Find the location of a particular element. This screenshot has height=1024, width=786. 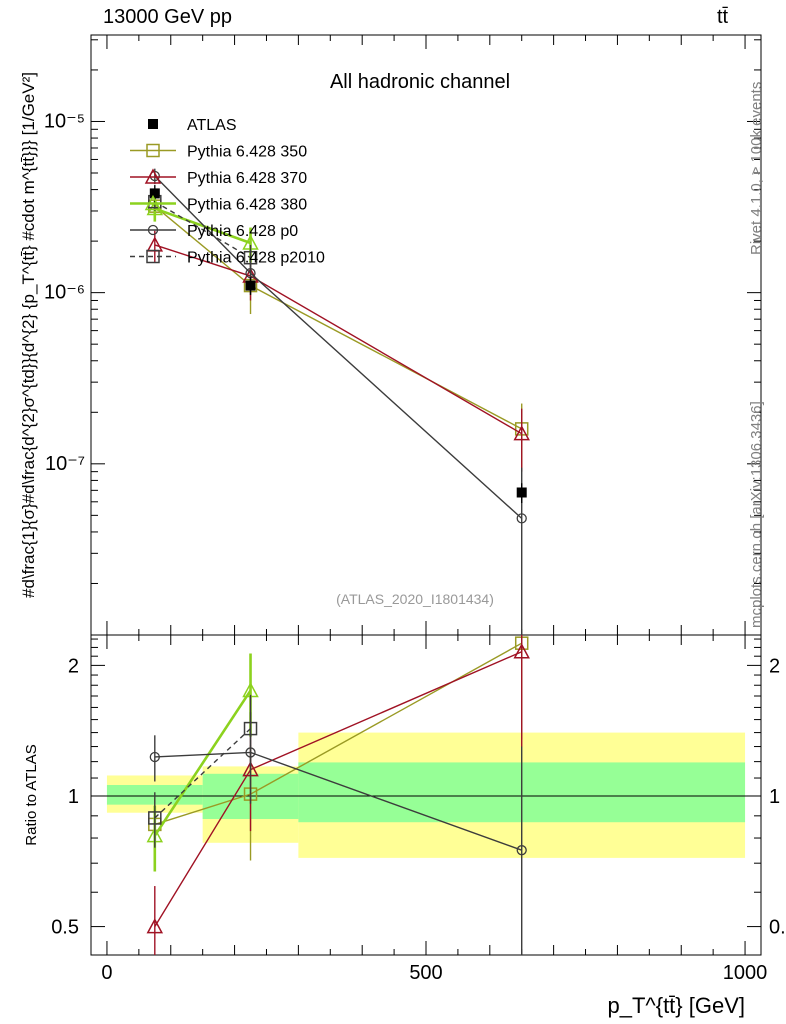

main-line-pythia-6-428-p2010 is located at coordinates (202, 230).